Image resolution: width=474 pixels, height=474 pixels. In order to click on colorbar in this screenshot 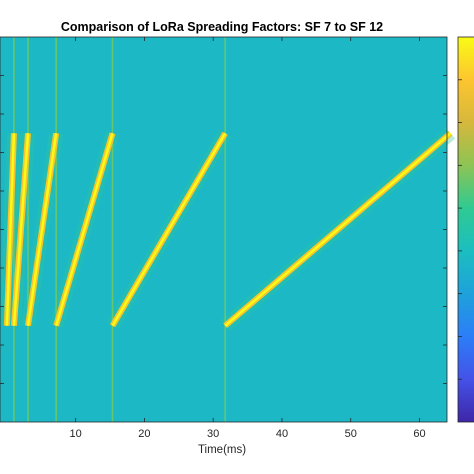, I will do `click(465, 229)`.